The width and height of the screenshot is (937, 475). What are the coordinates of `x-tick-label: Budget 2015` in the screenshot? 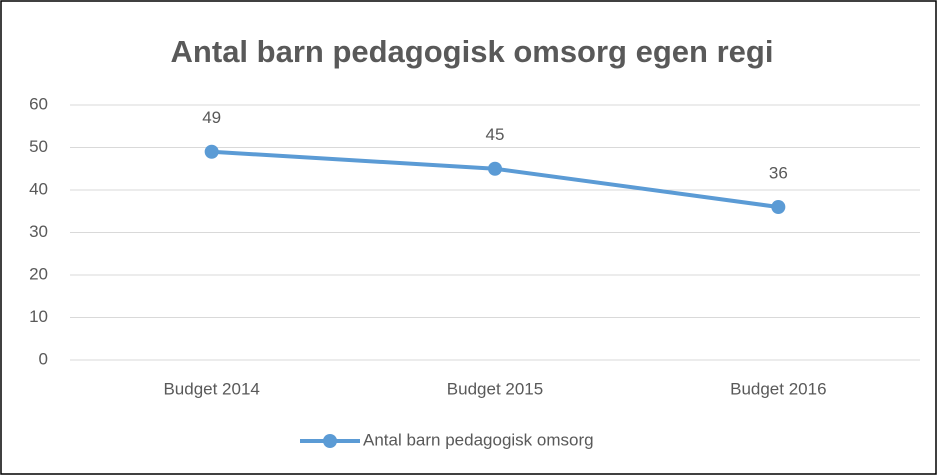 It's located at (495, 388).